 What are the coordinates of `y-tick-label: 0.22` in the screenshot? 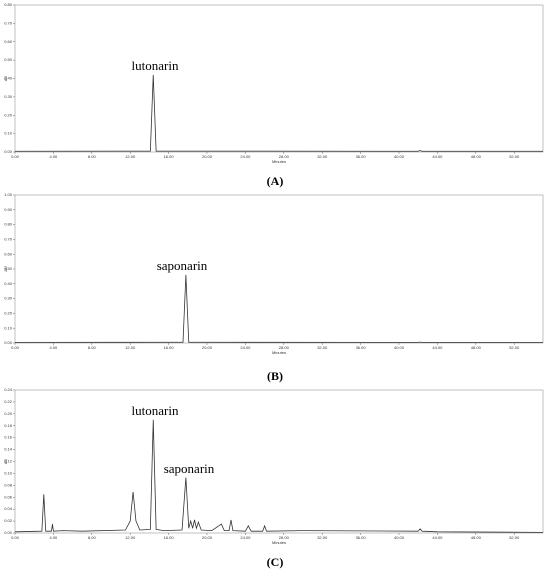 It's located at (8, 401).